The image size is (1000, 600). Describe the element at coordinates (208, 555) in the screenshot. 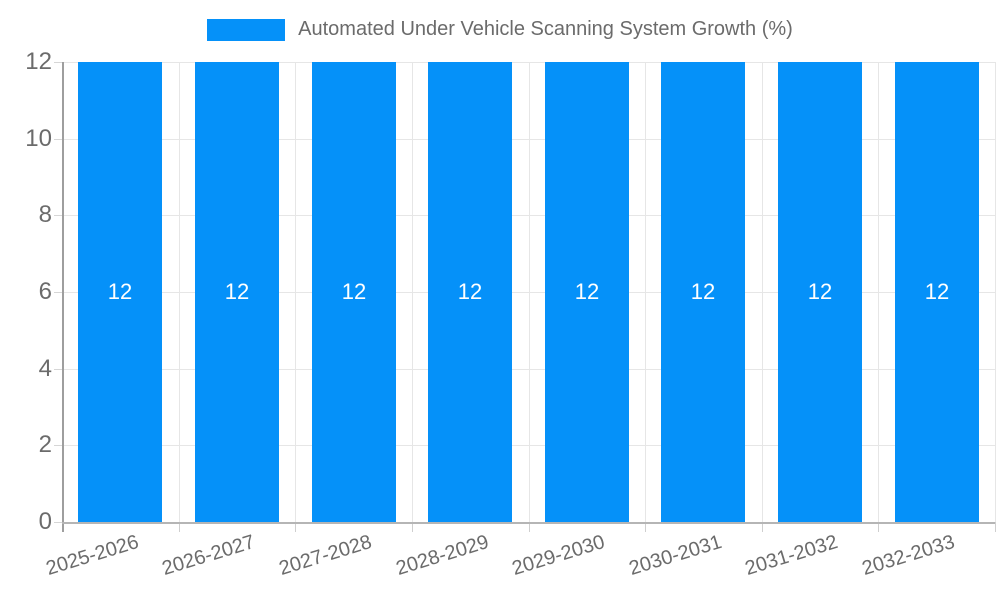

I see `x-tick-label: 2026-2027` at that location.